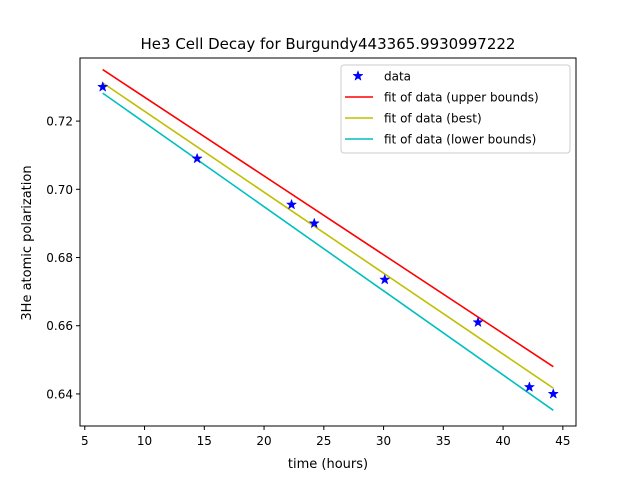 The image size is (640, 484). Describe the element at coordinates (383, 441) in the screenshot. I see `x-tick-label: 30` at that location.